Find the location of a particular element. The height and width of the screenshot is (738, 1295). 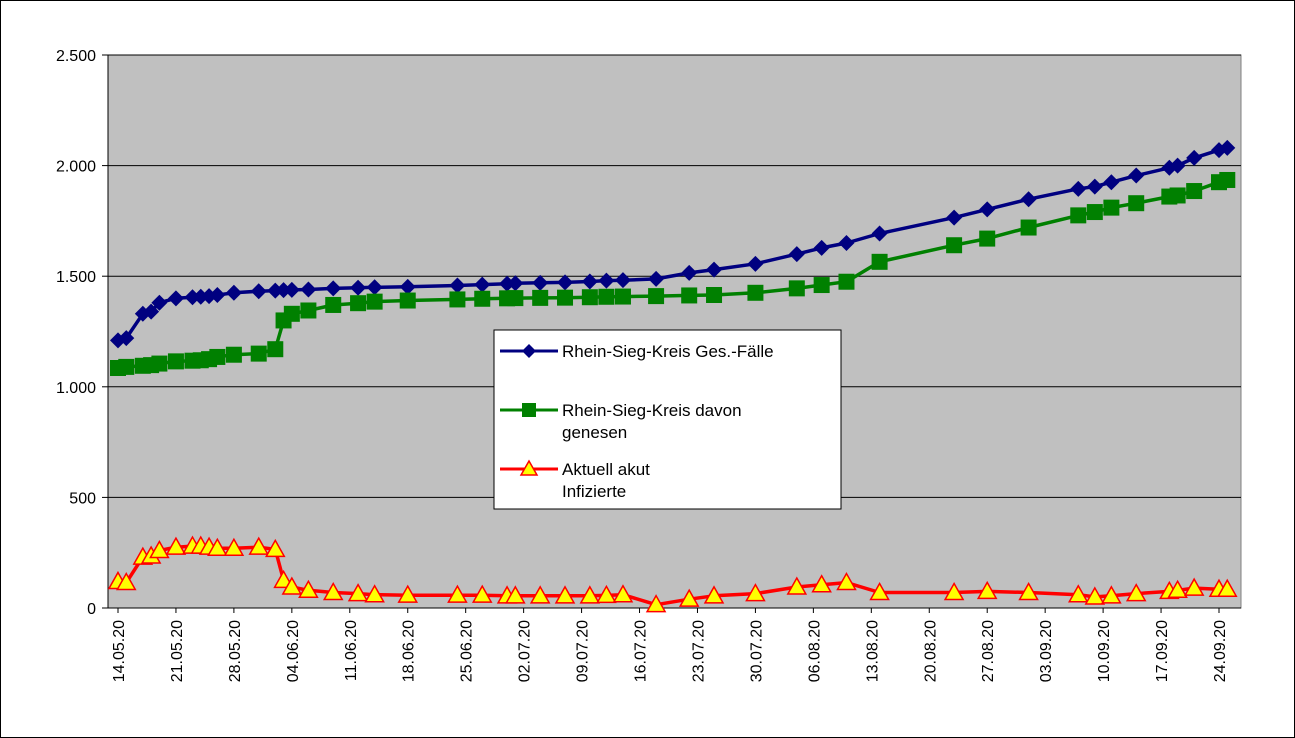

x-tick-label-16: 03.09.20 is located at coordinates (1046, 651).